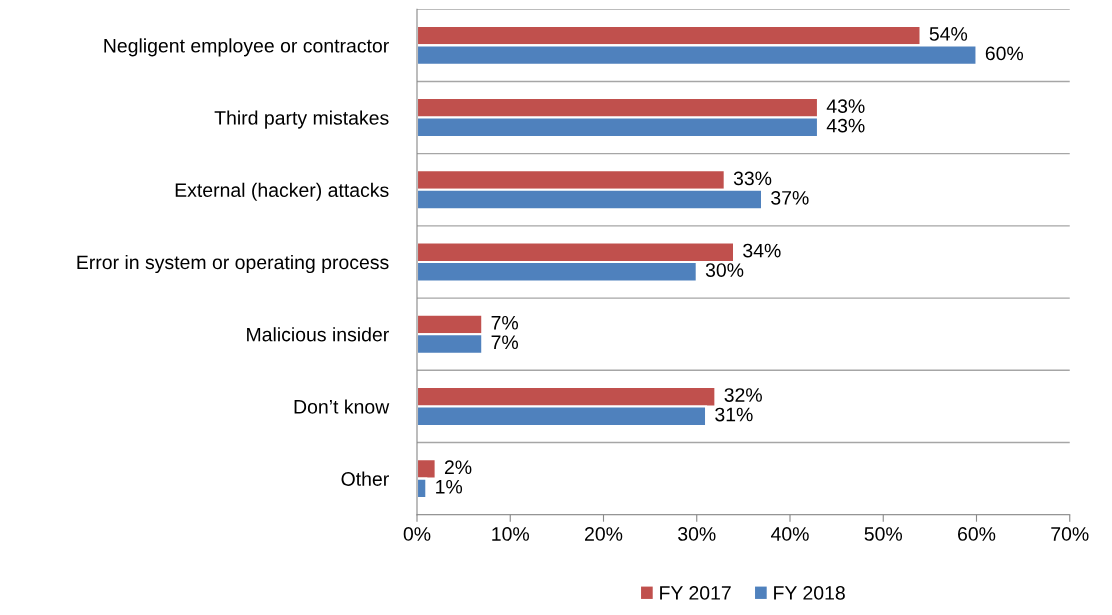  Describe the element at coordinates (977, 534) in the screenshot. I see `x-tick-label: 60%` at that location.